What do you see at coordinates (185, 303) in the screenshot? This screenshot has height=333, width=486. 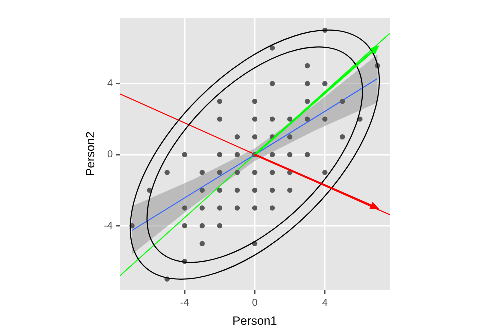 I see `x-tick-label: -4` at bounding box center [185, 303].